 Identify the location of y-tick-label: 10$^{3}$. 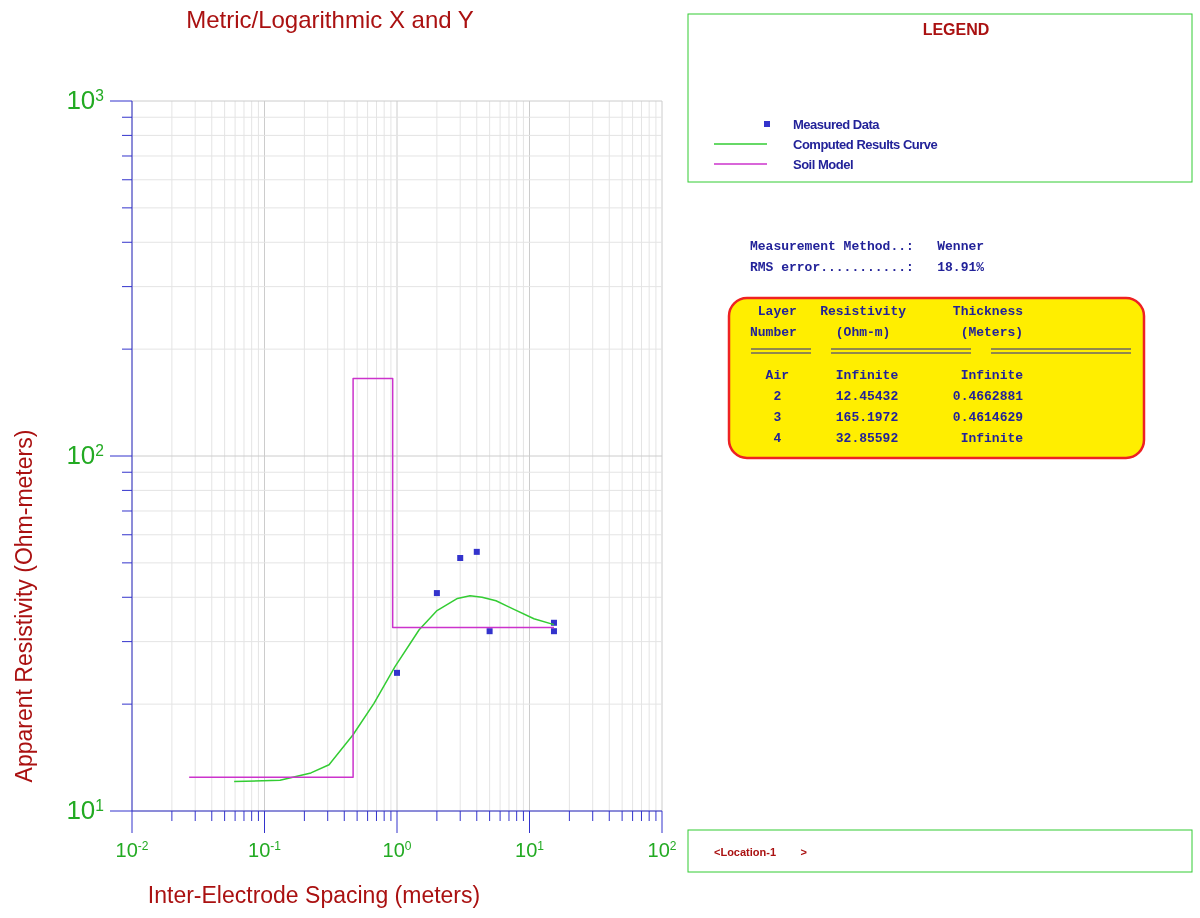
(85, 100).